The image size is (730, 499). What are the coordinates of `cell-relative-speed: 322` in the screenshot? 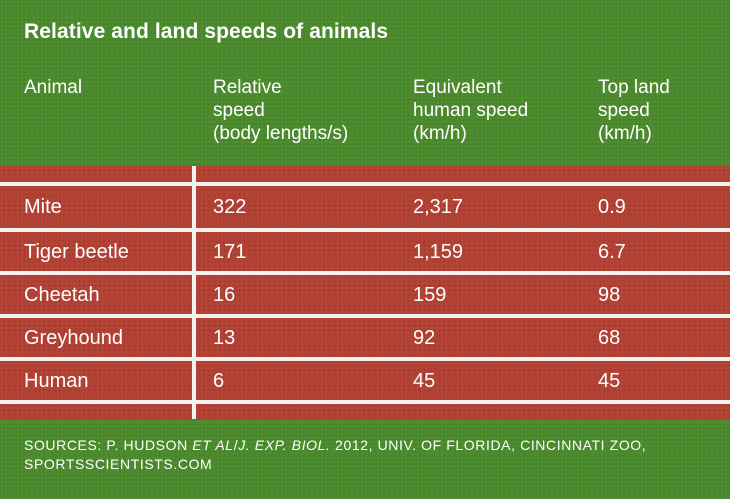 It's located at (230, 207).